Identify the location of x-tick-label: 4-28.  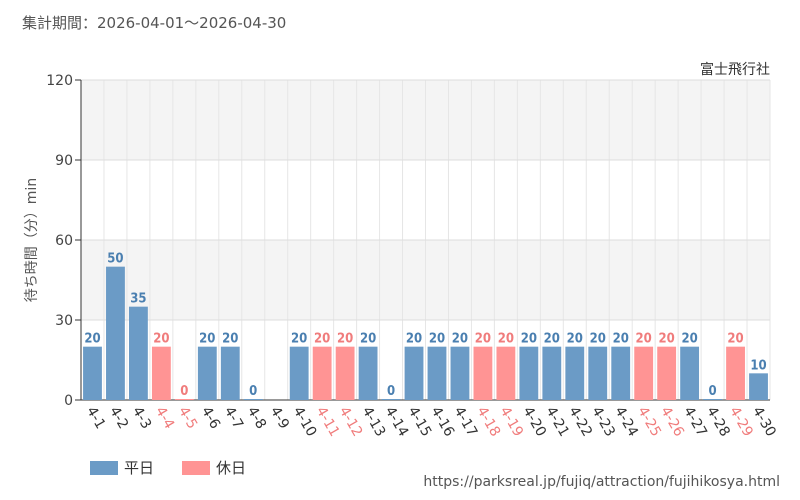
(718, 422).